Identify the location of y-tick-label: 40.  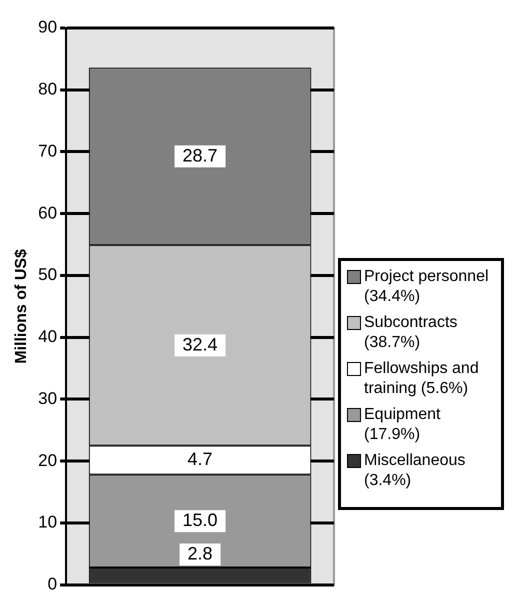
(48, 336).